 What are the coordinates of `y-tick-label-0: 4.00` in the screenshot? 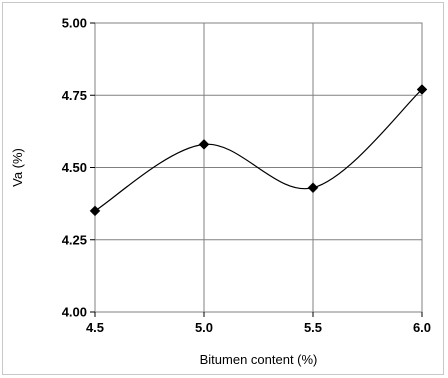 It's located at (74, 312).